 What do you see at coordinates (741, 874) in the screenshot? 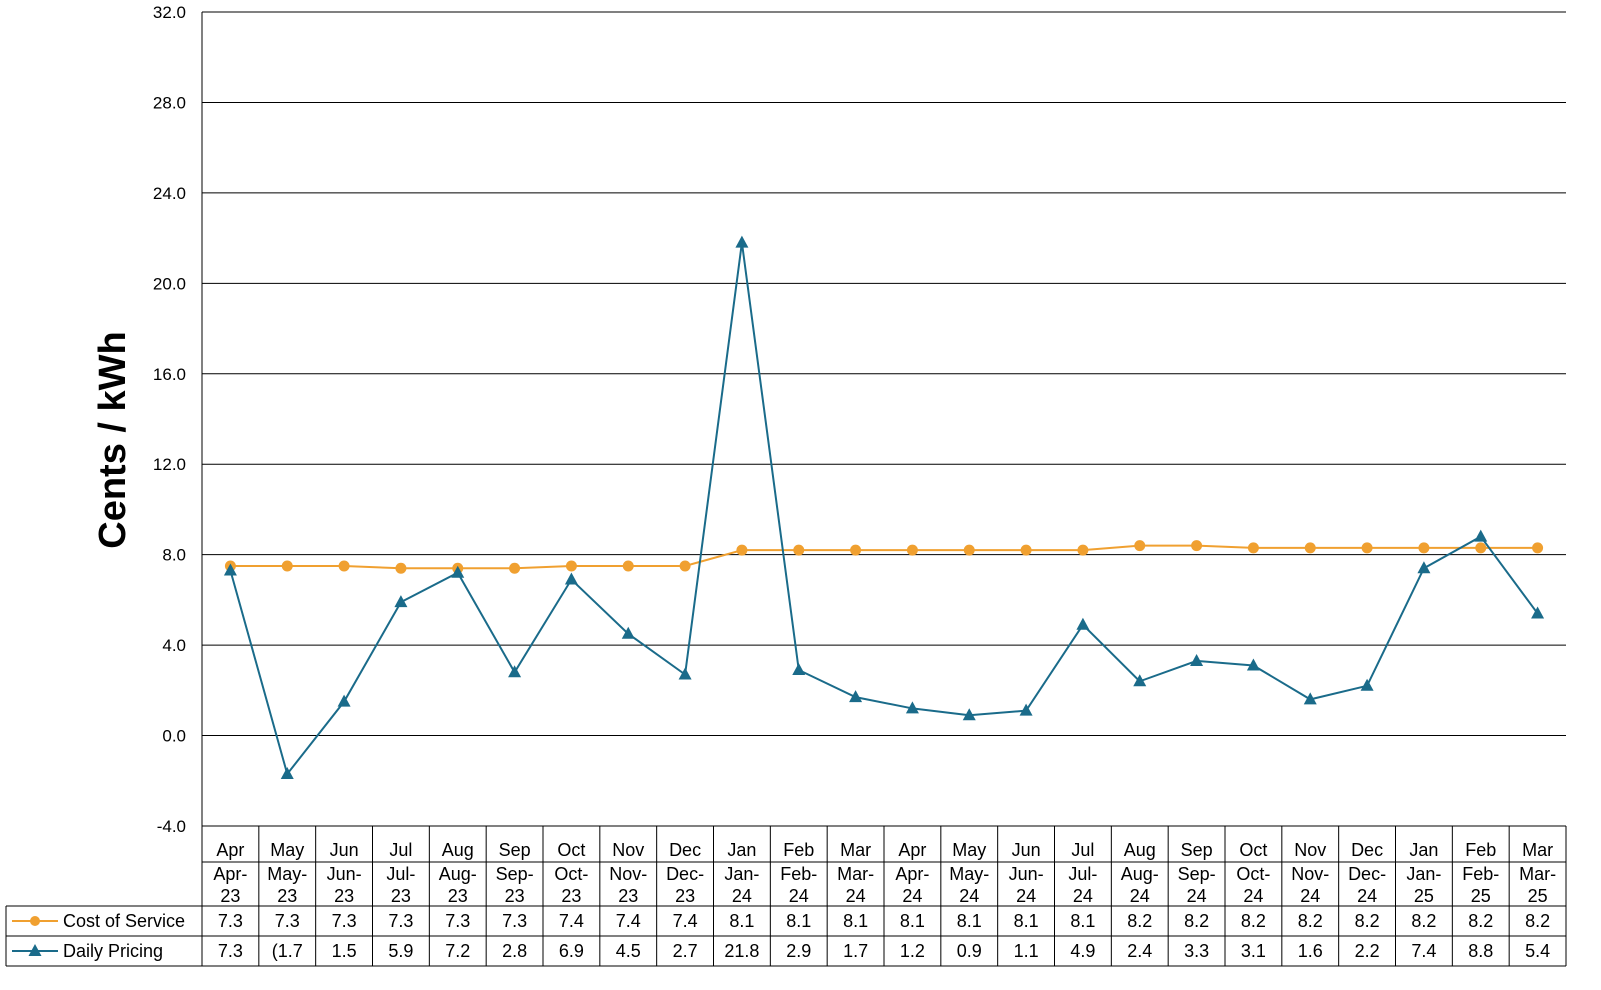
I see `x-tick-label: Jan-` at bounding box center [741, 874].